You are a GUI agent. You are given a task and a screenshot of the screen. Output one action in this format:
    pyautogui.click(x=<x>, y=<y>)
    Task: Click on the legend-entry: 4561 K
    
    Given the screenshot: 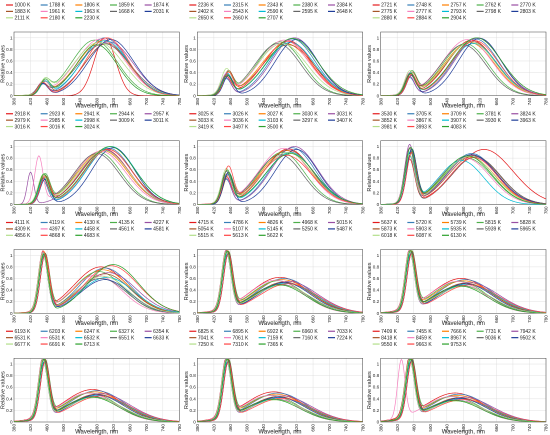 What is the action you would take?
    pyautogui.click(x=127, y=230)
    